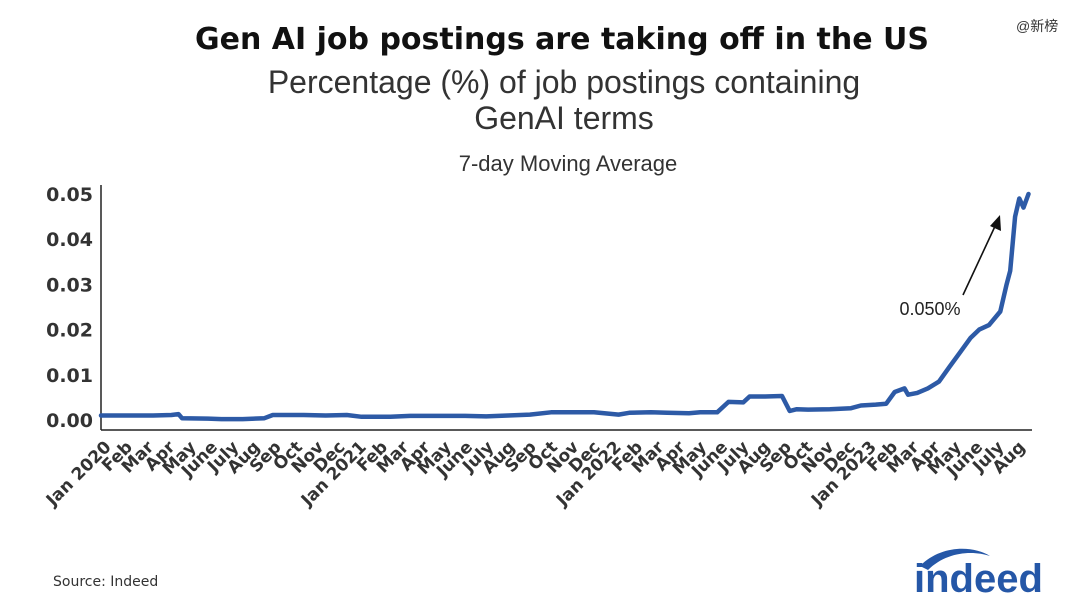  What do you see at coordinates (69, 240) in the screenshot?
I see `y-tick-label: 0.04` at bounding box center [69, 240].